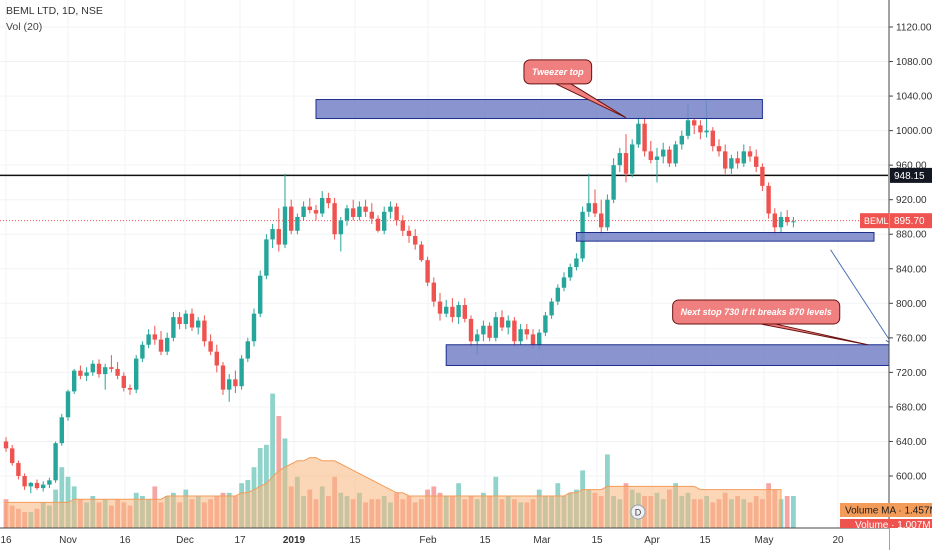 Image resolution: width=932 pixels, height=550 pixels. I want to click on target-zone, so click(681, 355).